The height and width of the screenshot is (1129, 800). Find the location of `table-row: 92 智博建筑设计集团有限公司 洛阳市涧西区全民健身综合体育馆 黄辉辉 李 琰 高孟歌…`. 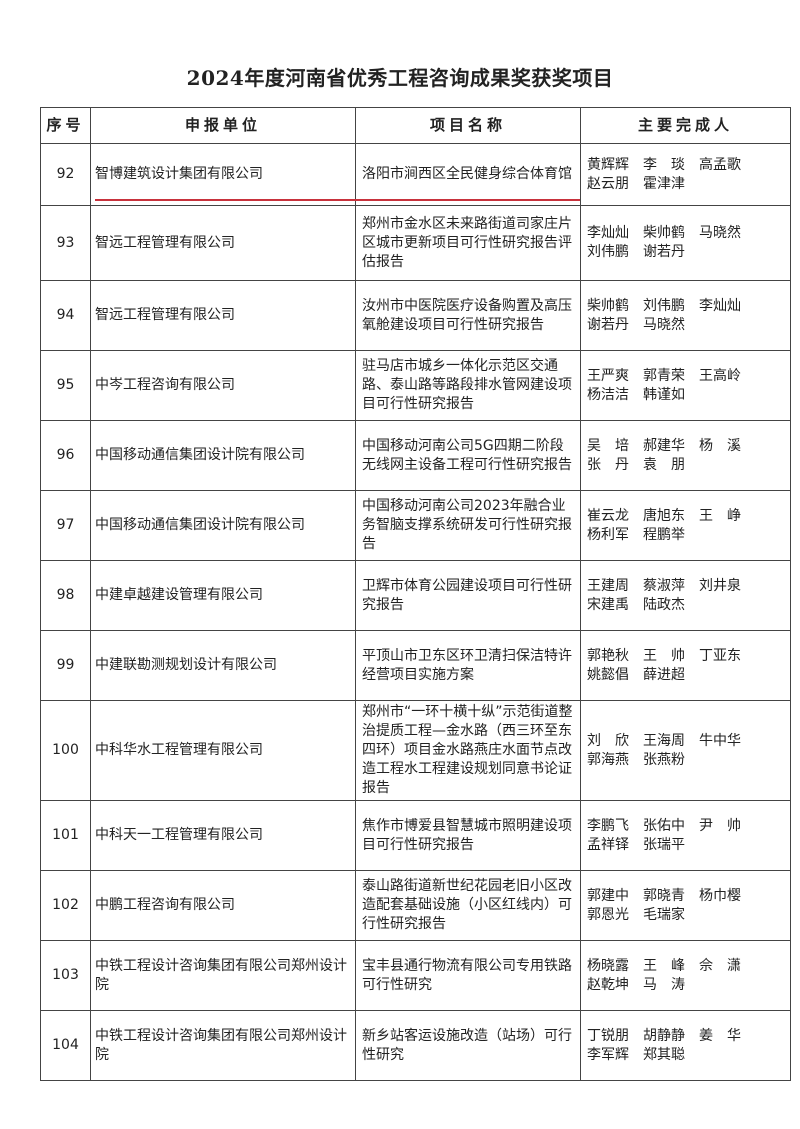

table-row: 92 智博建筑设计集团有限公司 洛阳市涧西区全民健身综合体育馆 黄辉辉 李 琰 高孟歌… is located at coordinates (415, 174).